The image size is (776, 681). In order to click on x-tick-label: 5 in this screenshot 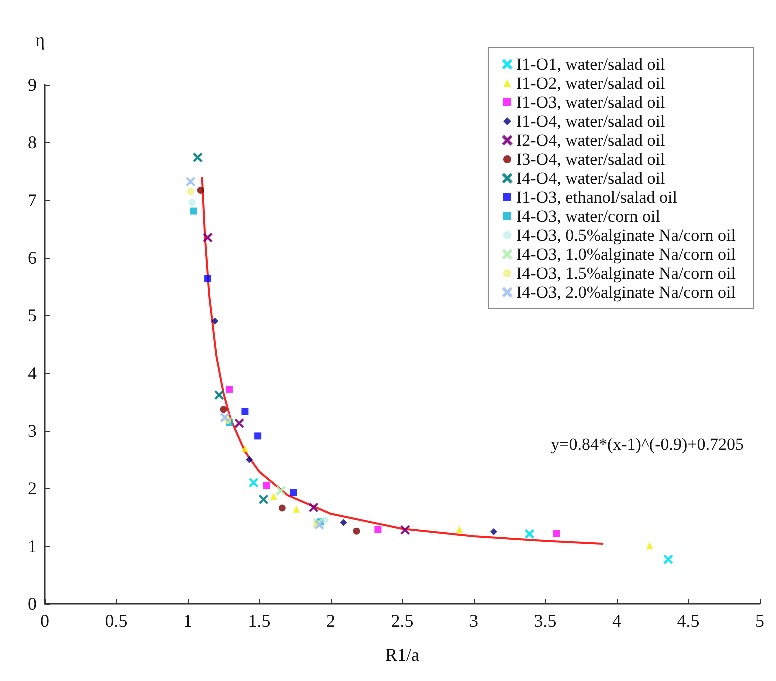, I will do `click(760, 621)`.